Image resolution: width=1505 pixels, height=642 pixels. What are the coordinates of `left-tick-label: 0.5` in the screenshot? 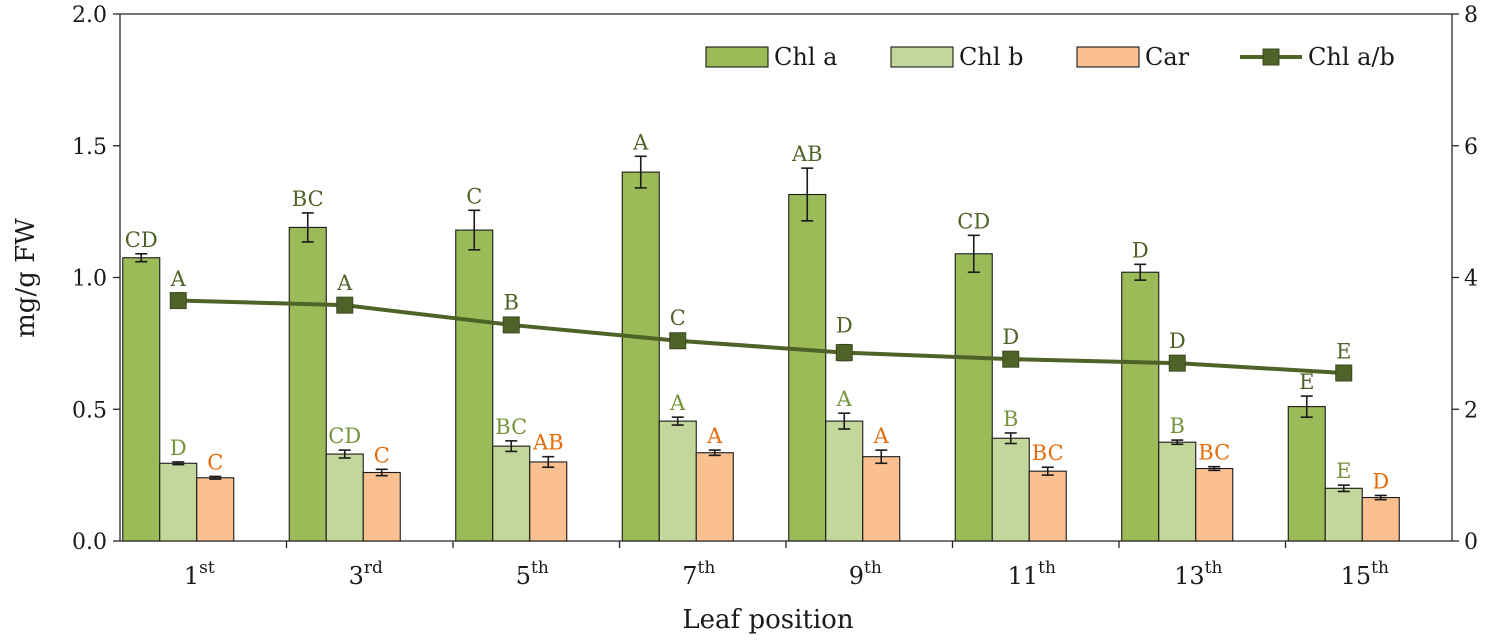 It's located at (89, 410).